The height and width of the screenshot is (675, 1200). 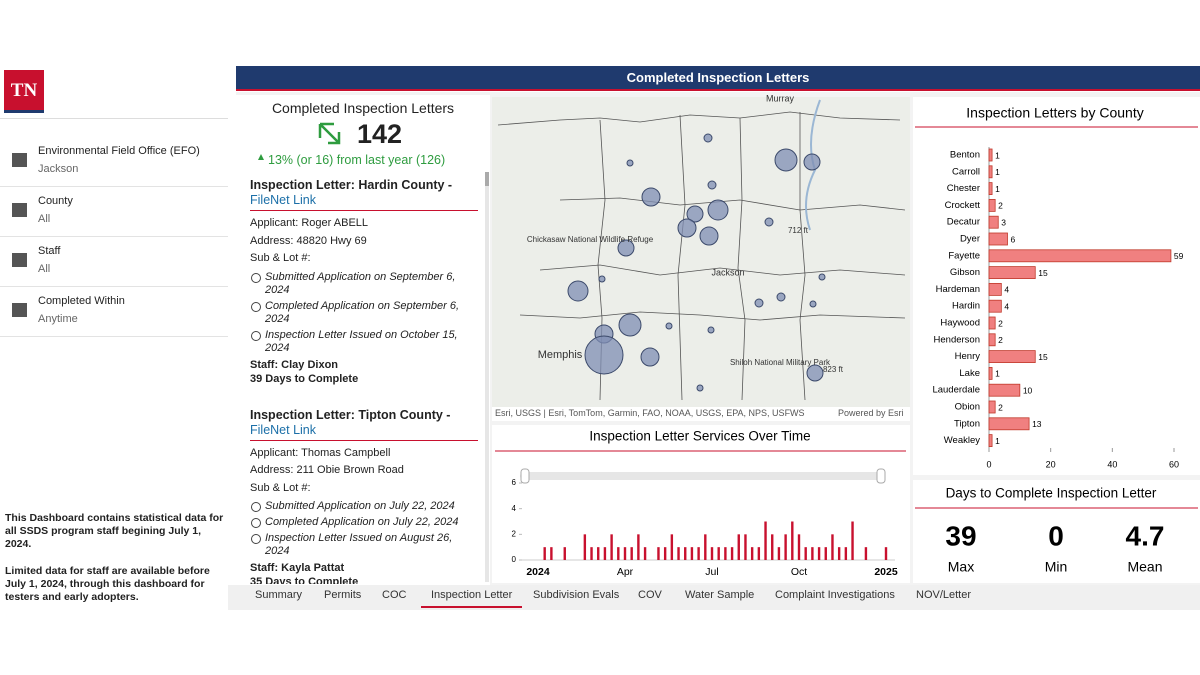 I want to click on tab-bar, so click(x=714, y=597).